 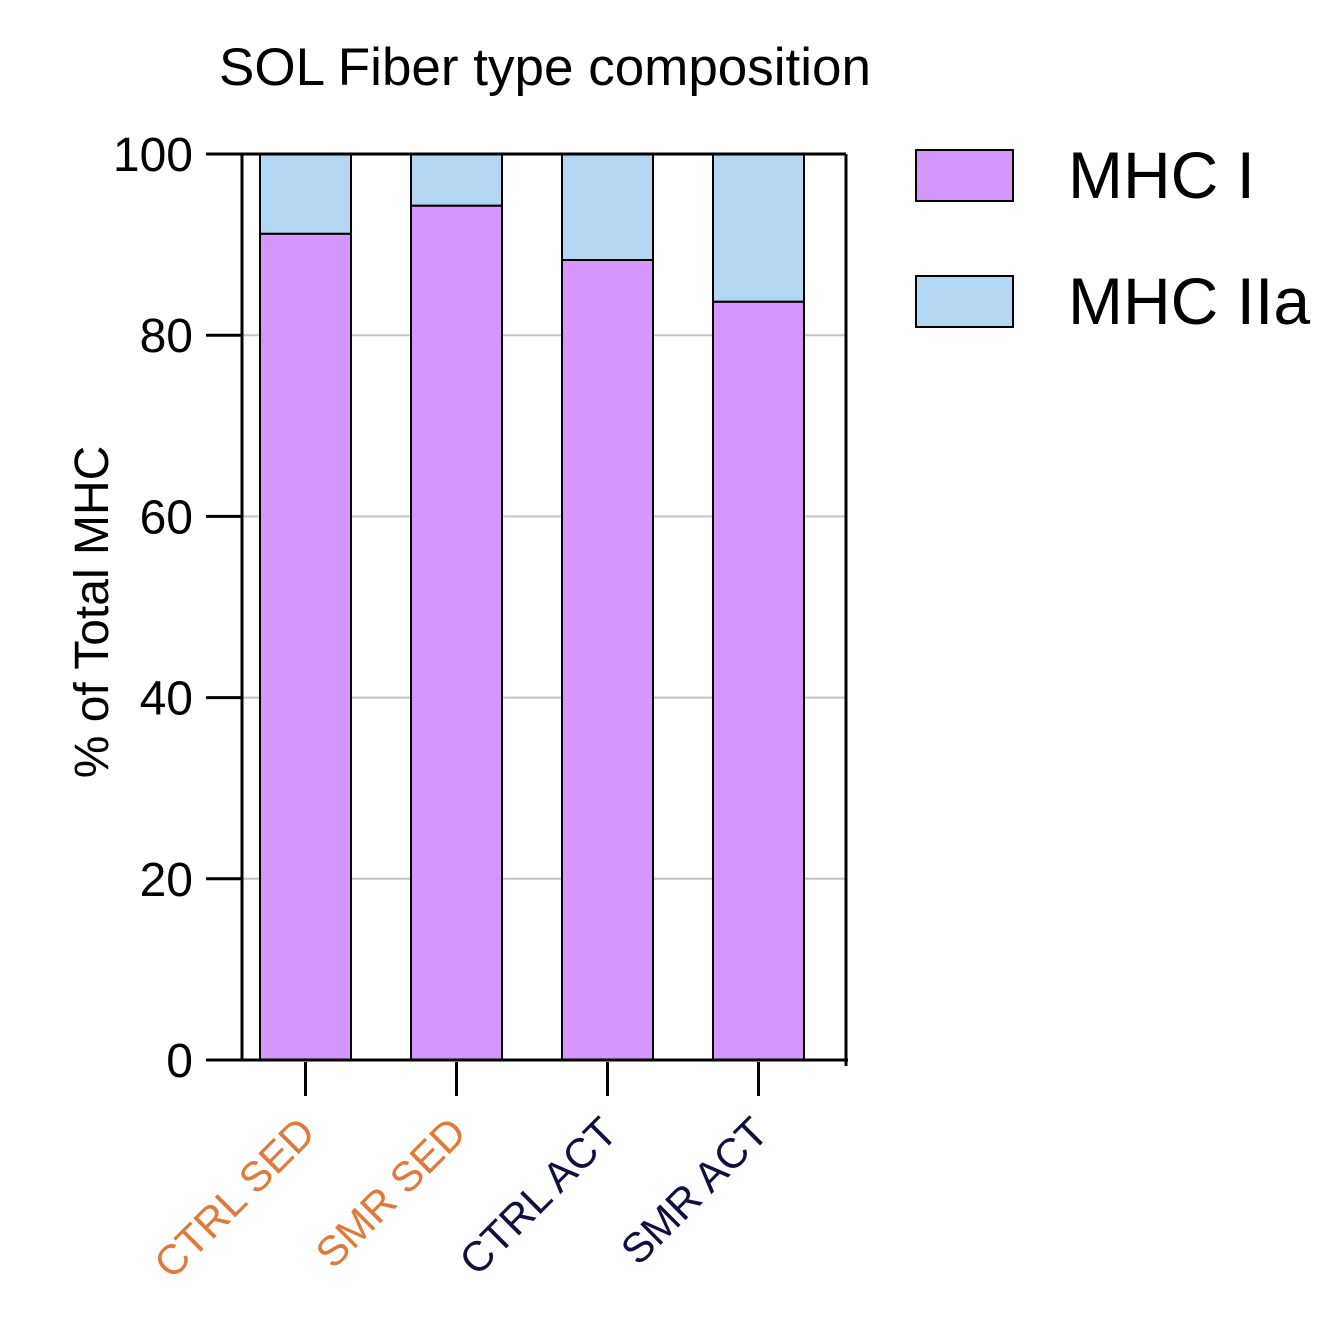 I want to click on legend-label: MHC I, so click(x=1161, y=175).